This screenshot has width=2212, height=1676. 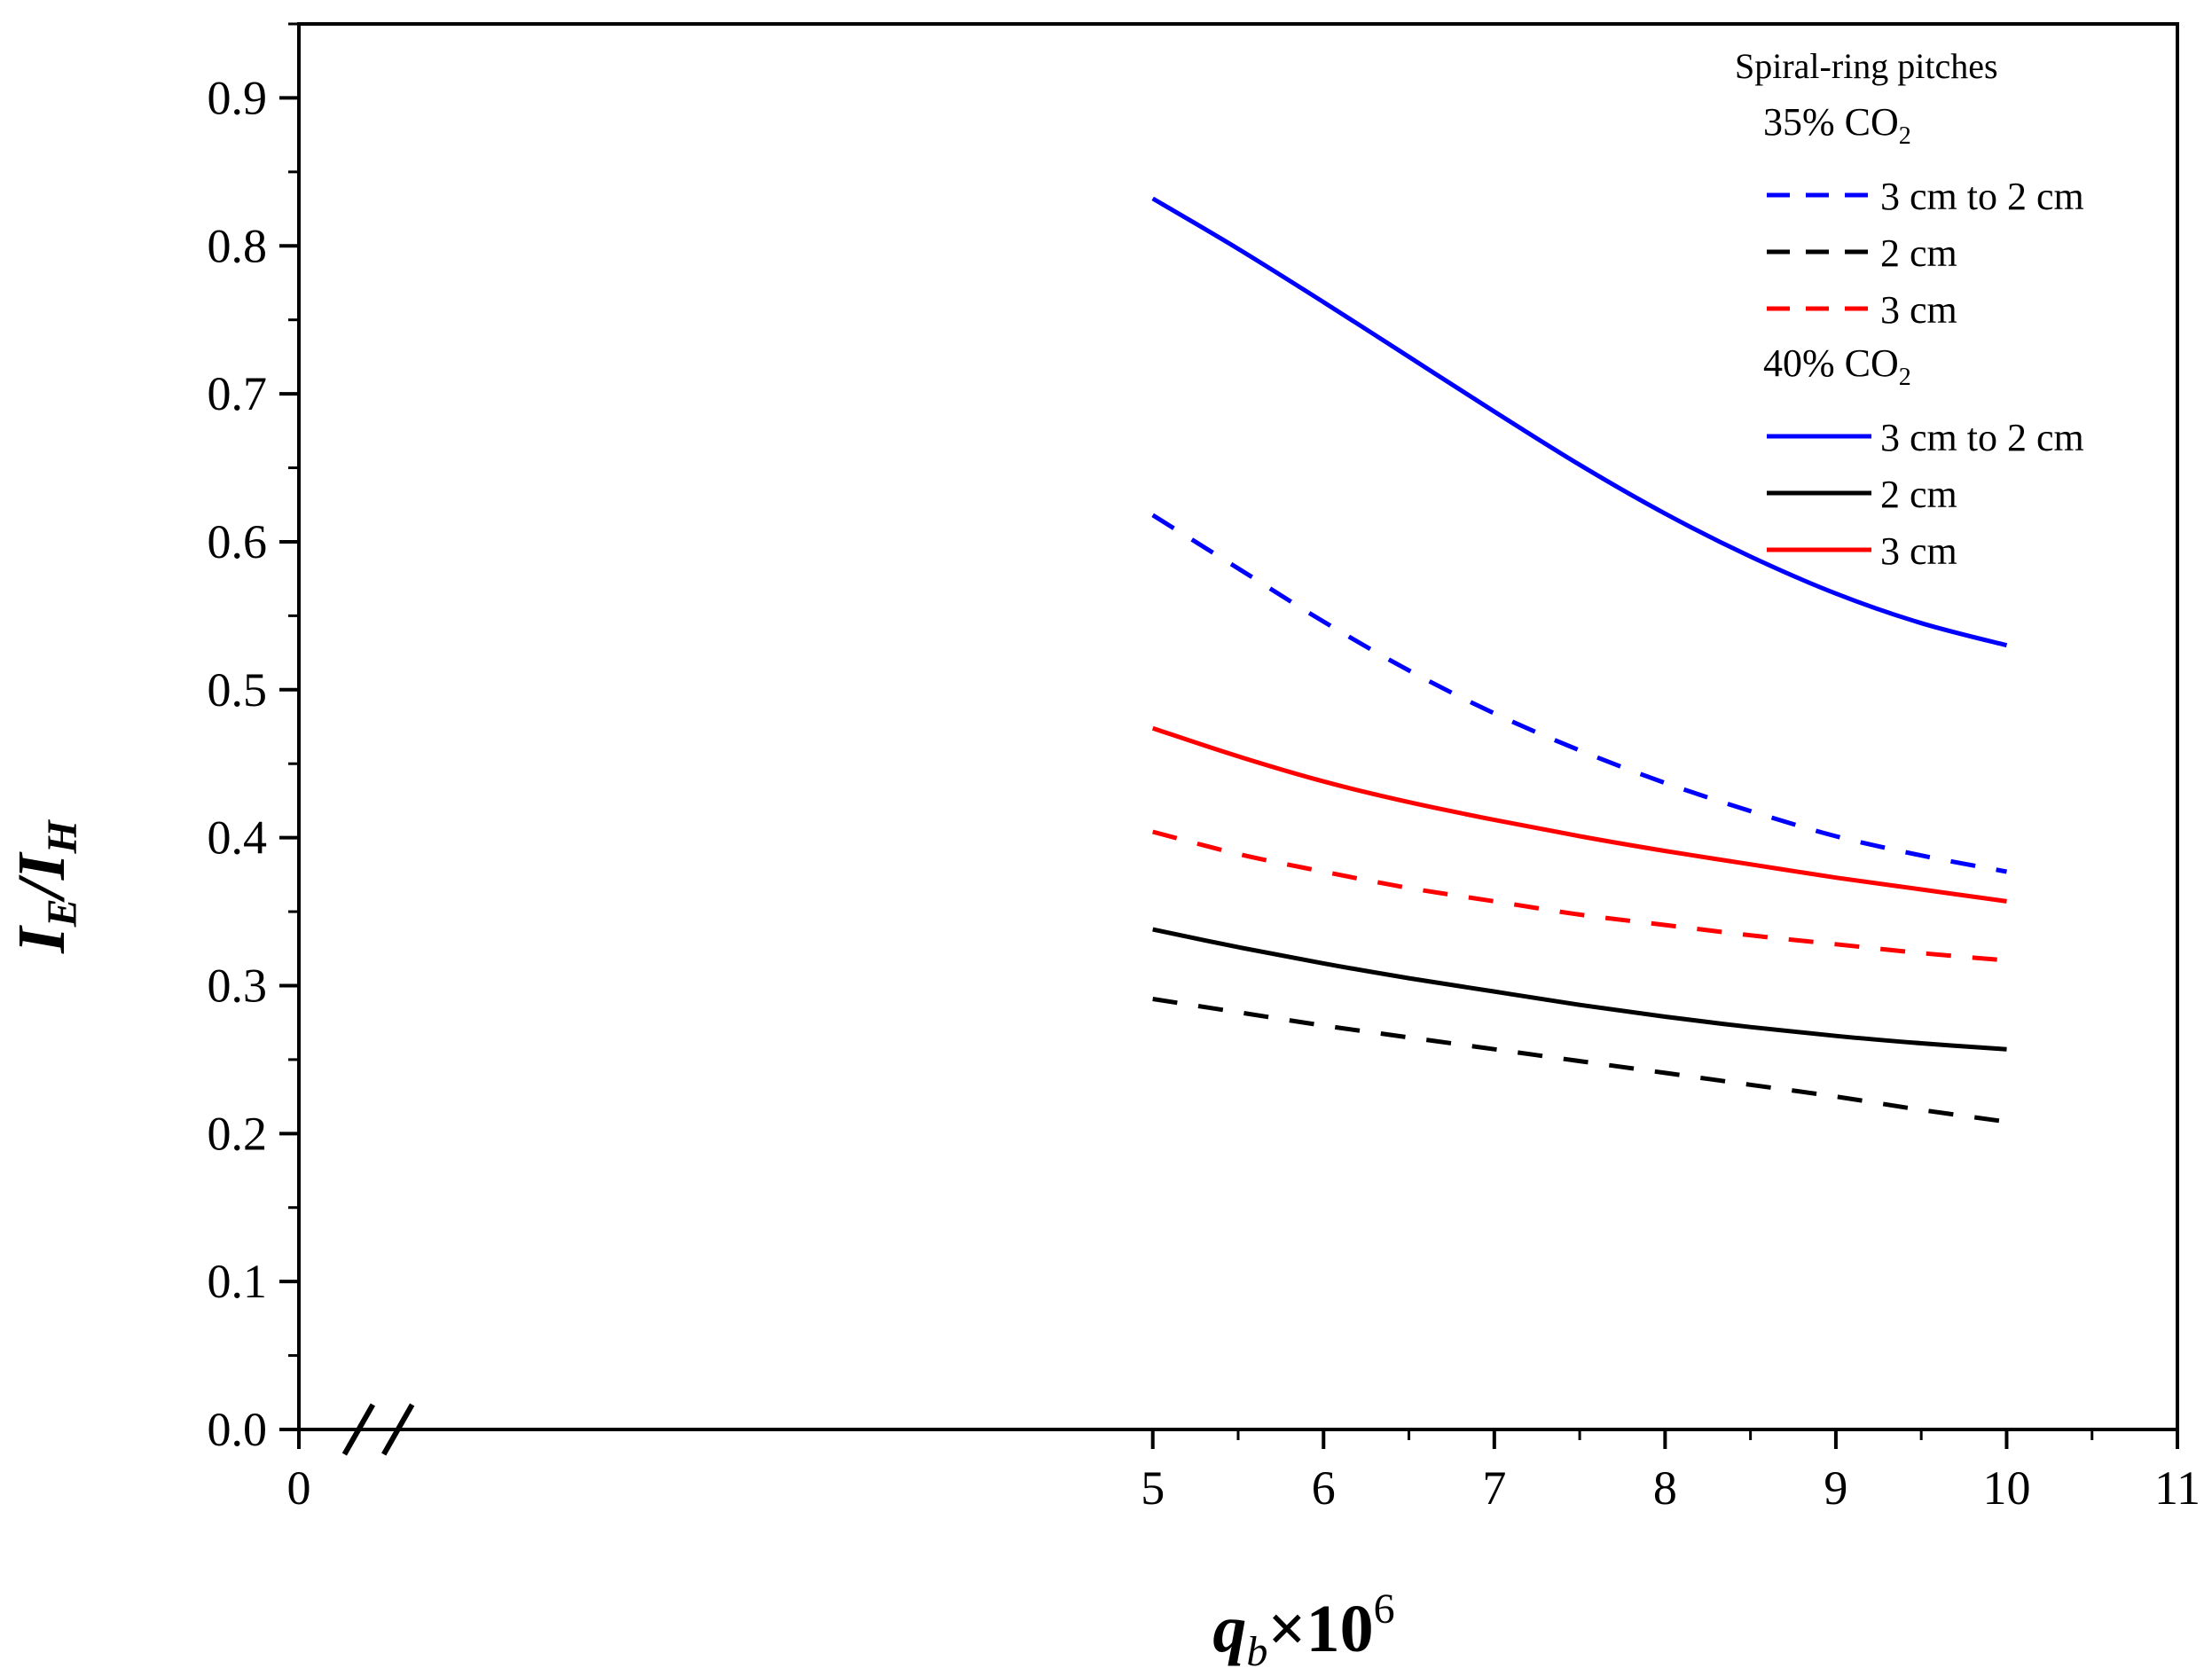 What do you see at coordinates (238, 690) in the screenshot?
I see `y-tick-label: 0.5` at bounding box center [238, 690].